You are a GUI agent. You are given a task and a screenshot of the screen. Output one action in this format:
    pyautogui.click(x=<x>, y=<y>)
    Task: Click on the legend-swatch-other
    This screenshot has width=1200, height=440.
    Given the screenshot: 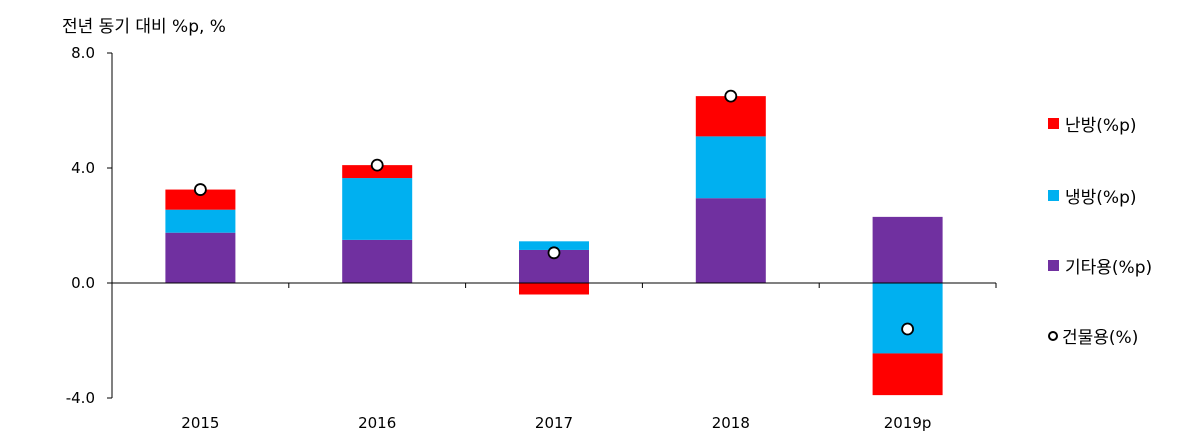 What is the action you would take?
    pyautogui.click(x=1053, y=265)
    